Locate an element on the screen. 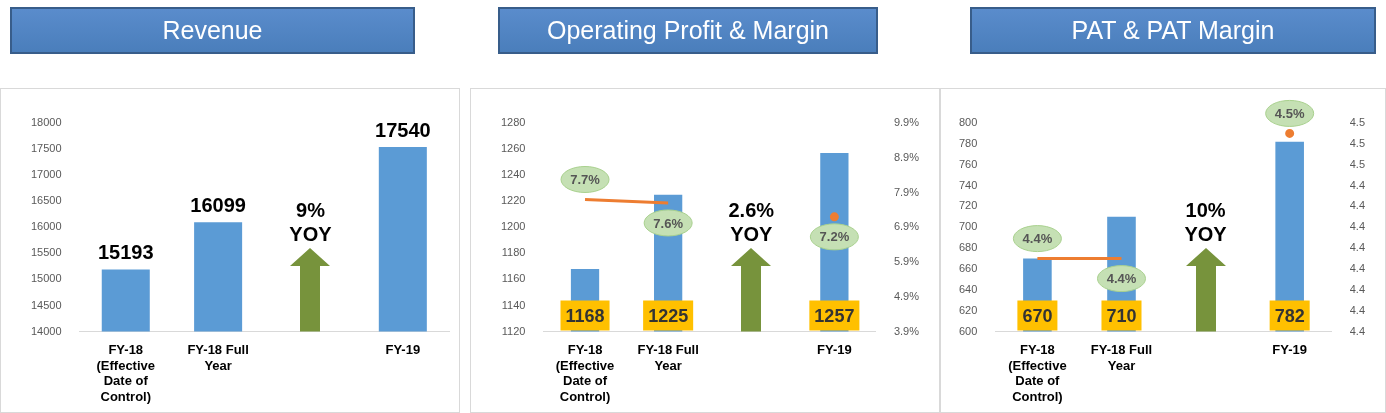 Image resolution: width=1386 pixels, height=413 pixels. y-tick-label: 660 is located at coordinates (968, 268).